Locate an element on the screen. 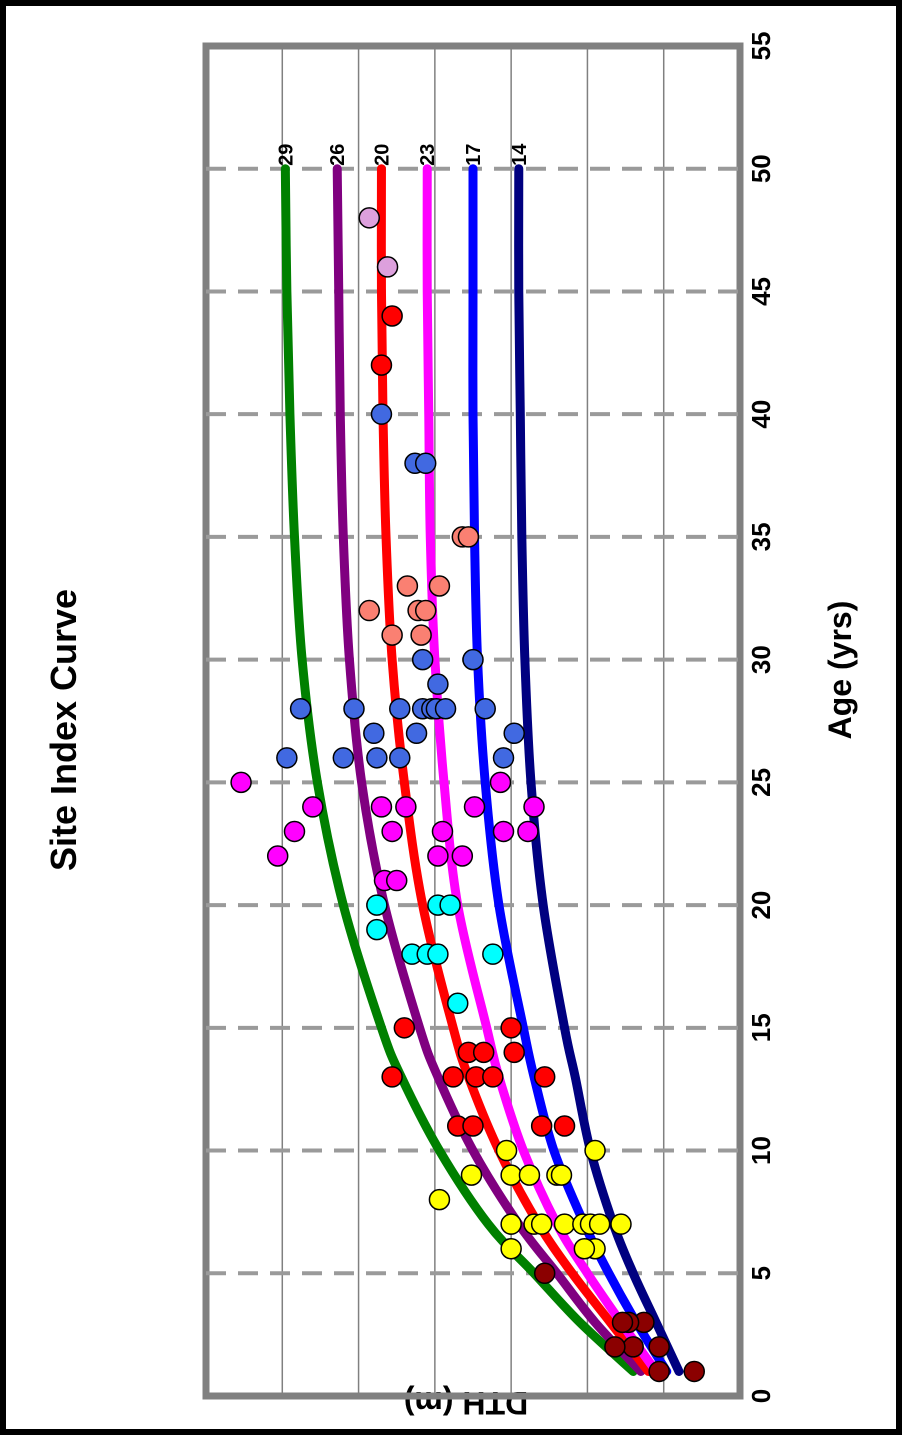  y-axis-label: DTH (m) is located at coordinates (466, 1403).